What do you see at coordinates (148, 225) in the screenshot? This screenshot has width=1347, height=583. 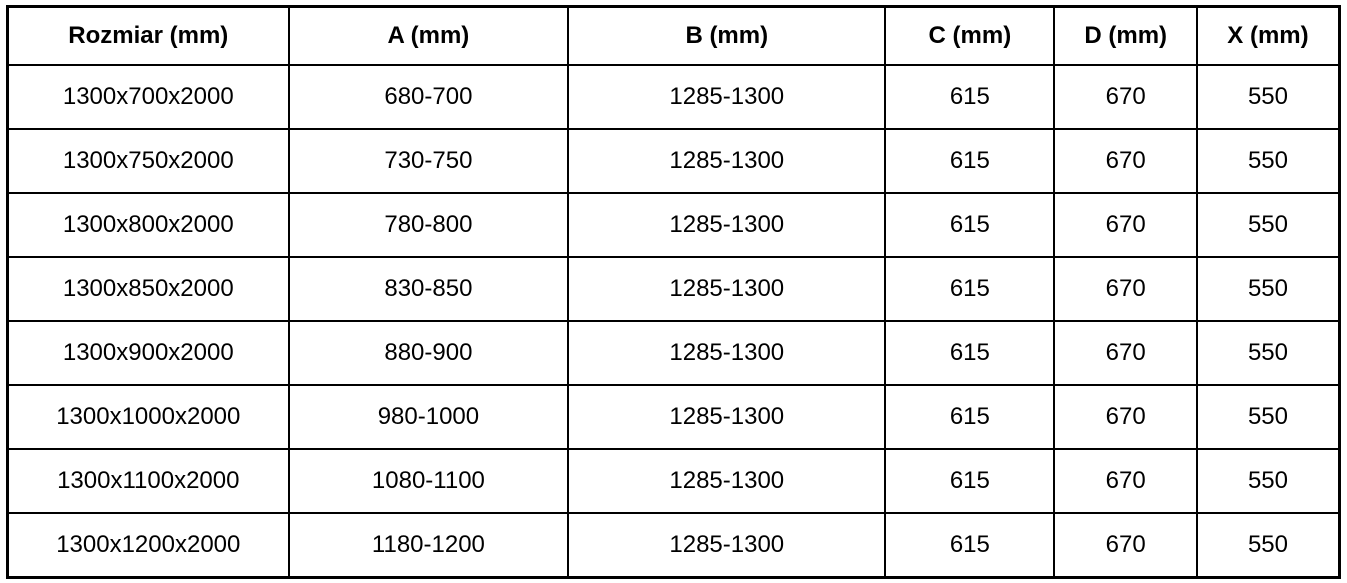 I see `cell-rozmiar: 1300x800x2000` at bounding box center [148, 225].